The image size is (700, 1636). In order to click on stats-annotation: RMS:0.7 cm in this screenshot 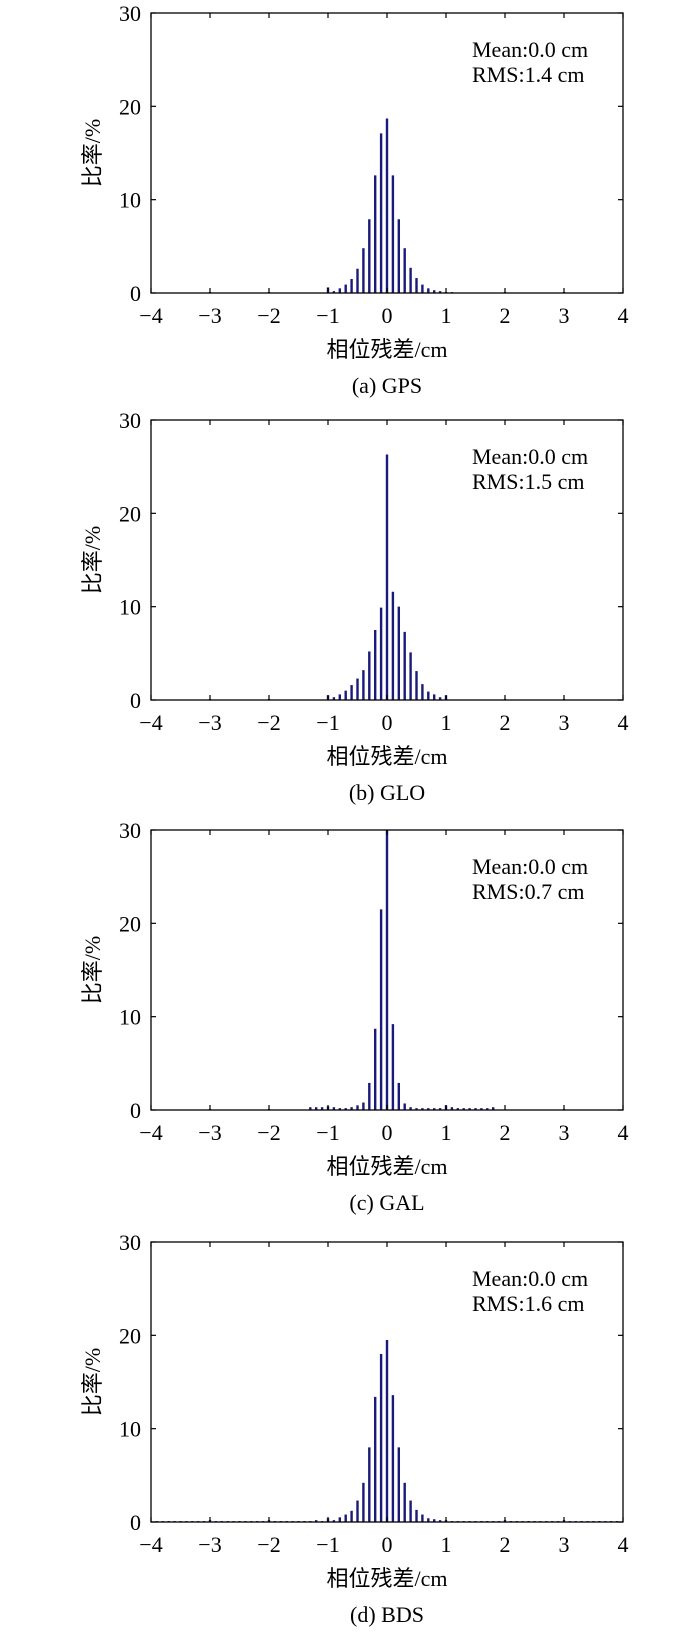, I will do `click(528, 891)`.